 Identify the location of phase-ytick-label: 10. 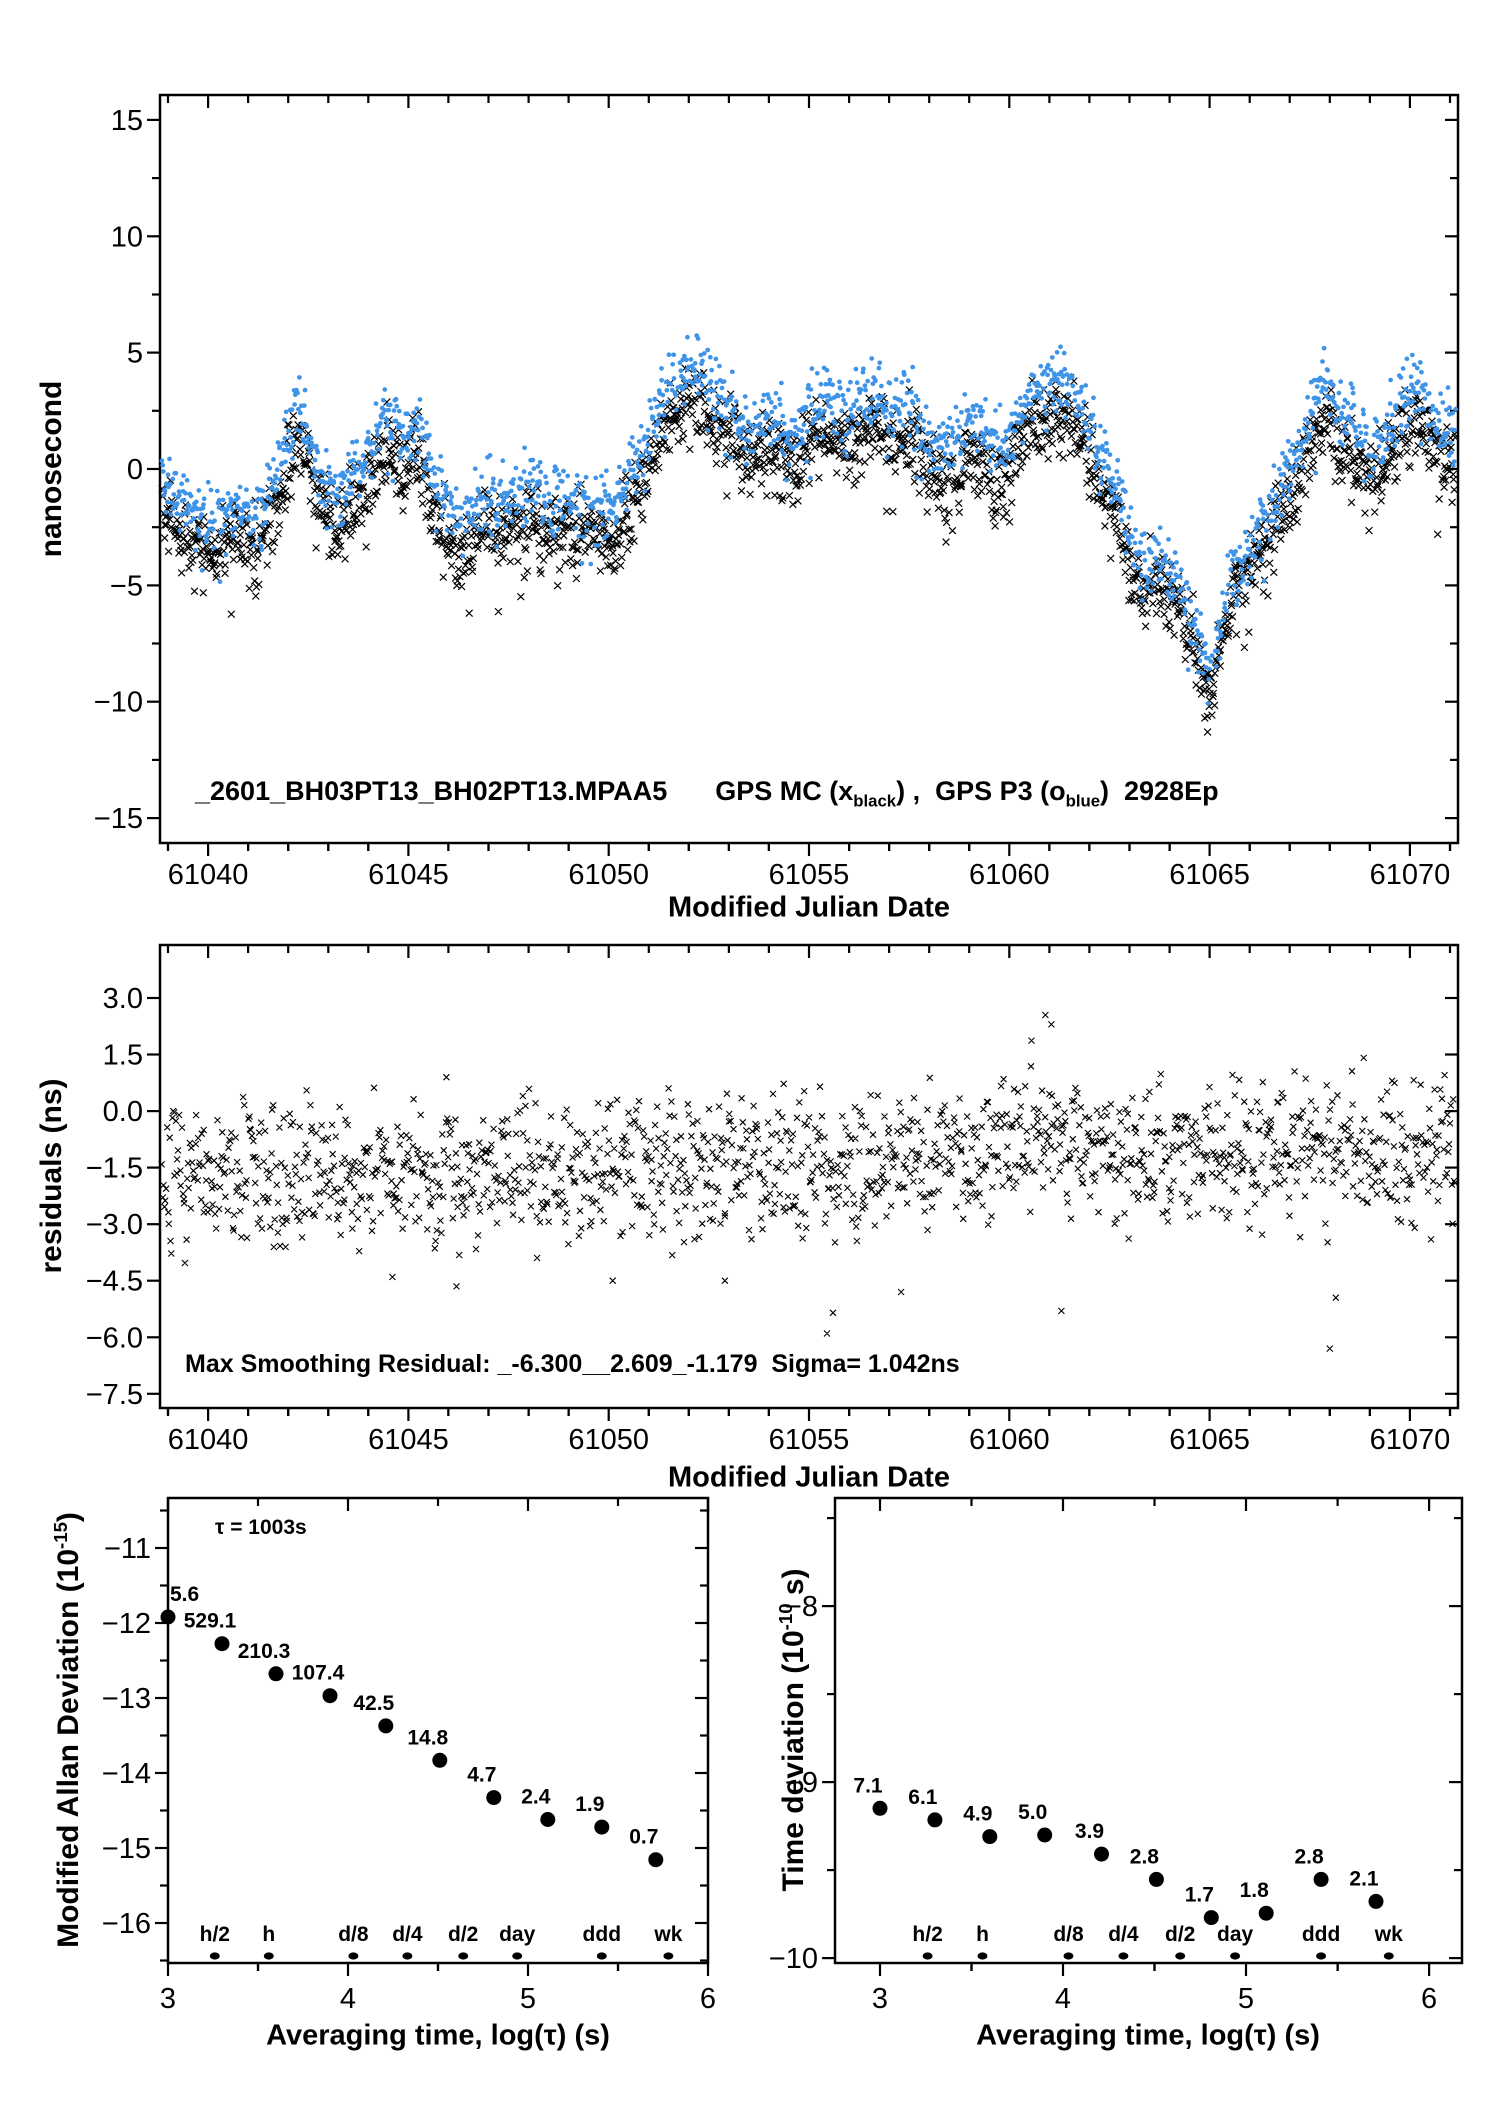
(127, 237).